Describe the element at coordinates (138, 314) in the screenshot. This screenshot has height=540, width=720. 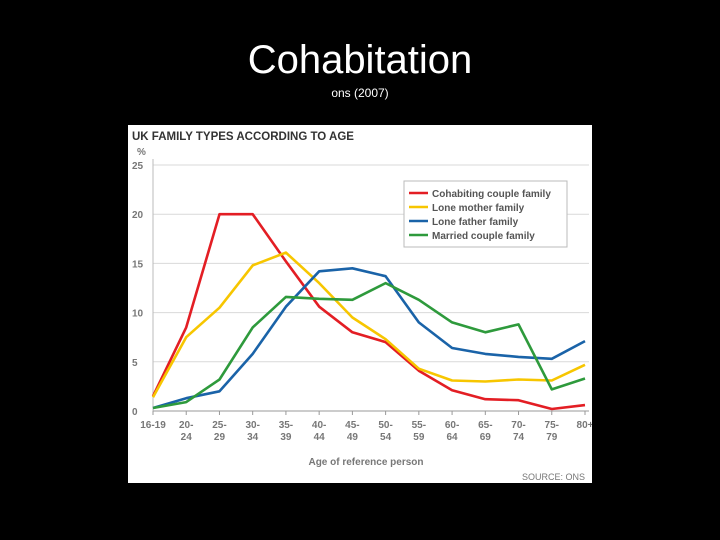
I see `y-tick-label: 10` at that location.